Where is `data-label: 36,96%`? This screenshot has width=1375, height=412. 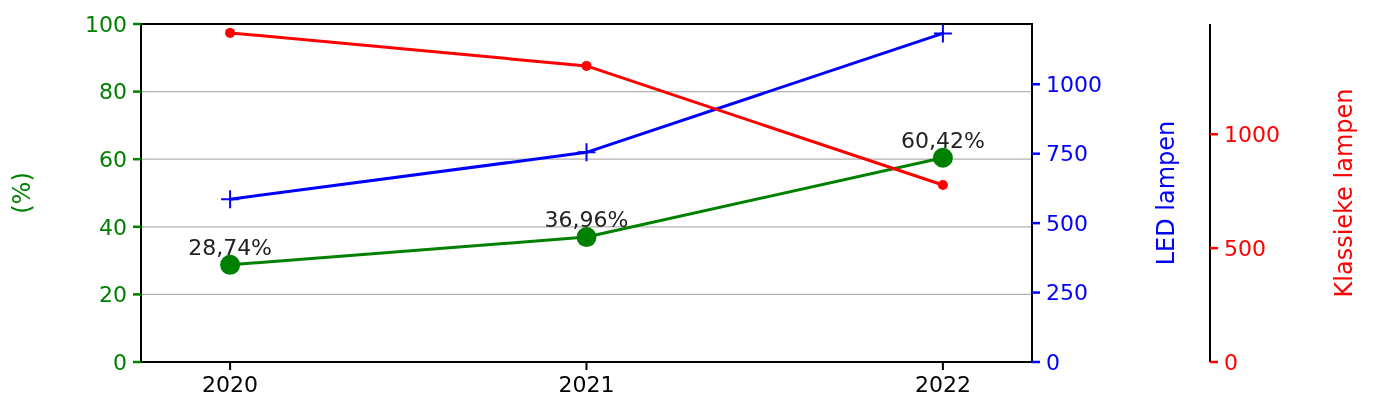 data-label: 36,96% is located at coordinates (586, 220).